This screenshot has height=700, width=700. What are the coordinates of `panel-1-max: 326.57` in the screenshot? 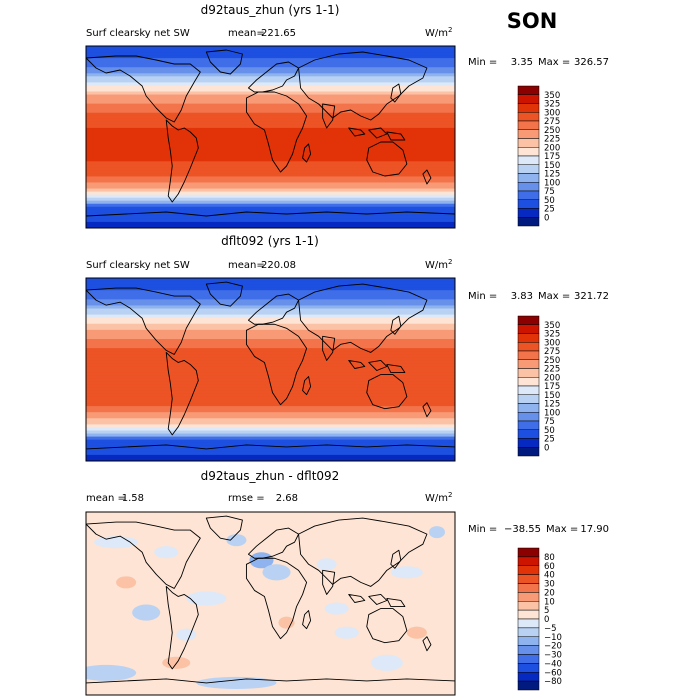 It's located at (591, 62).